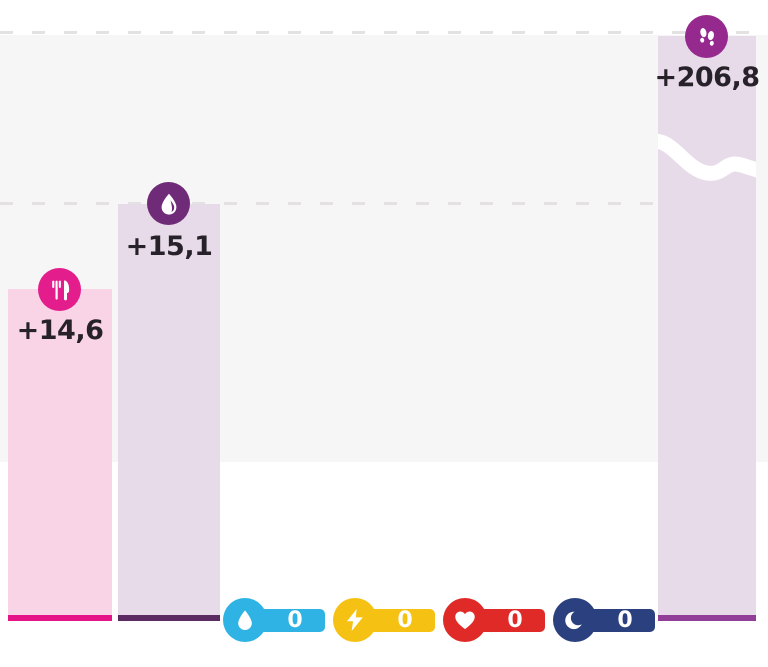 The width and height of the screenshot is (768, 667). I want to click on pill-energy-circle, so click(355, 620).